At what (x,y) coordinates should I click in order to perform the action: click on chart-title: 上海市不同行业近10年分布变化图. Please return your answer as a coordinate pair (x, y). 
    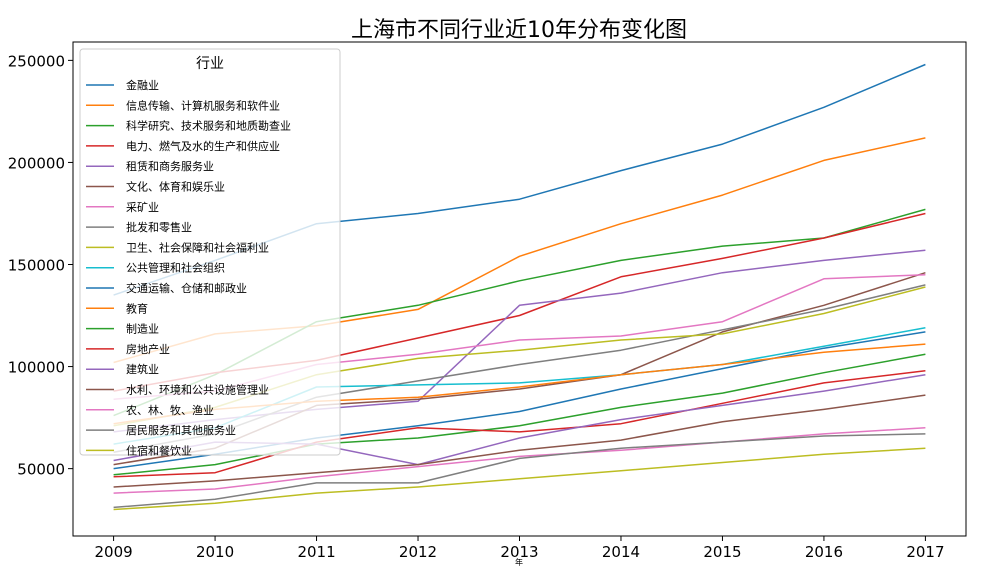
    Looking at the image, I should click on (519, 30).